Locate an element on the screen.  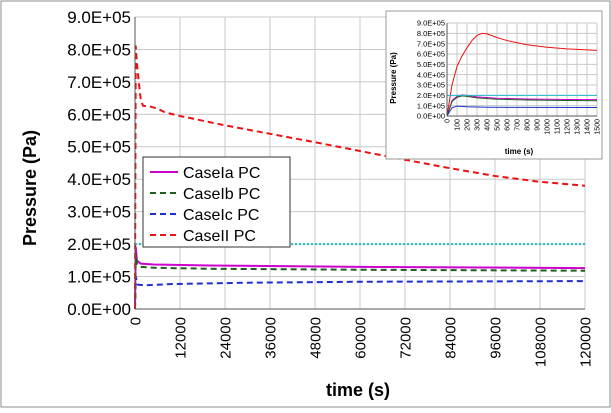
inset-y-tick-label: 0.0E+00 is located at coordinates (431, 116).